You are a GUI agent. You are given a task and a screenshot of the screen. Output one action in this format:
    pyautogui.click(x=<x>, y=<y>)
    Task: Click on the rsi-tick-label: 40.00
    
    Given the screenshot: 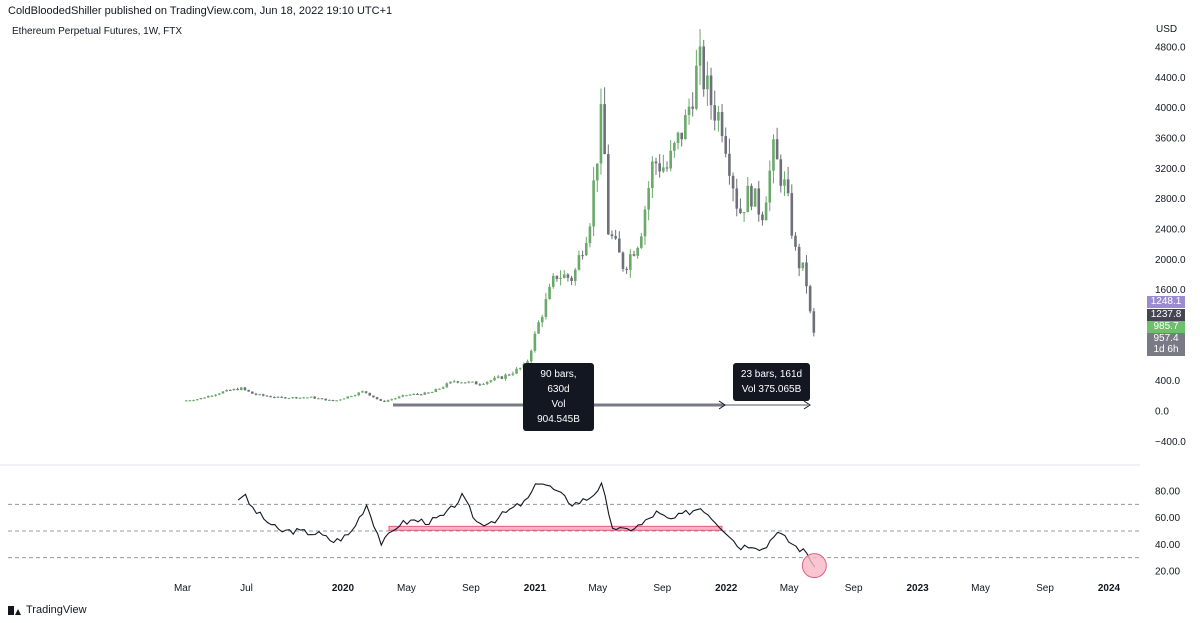 What is the action you would take?
    pyautogui.click(x=1167, y=545)
    